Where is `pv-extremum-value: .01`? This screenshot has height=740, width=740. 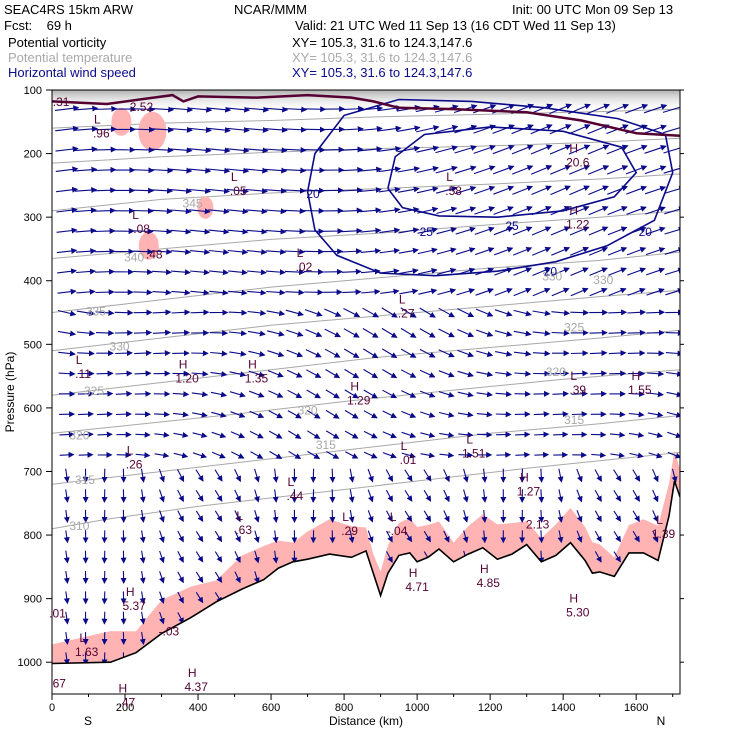
pv-extremum-value: .01 is located at coordinates (408, 460).